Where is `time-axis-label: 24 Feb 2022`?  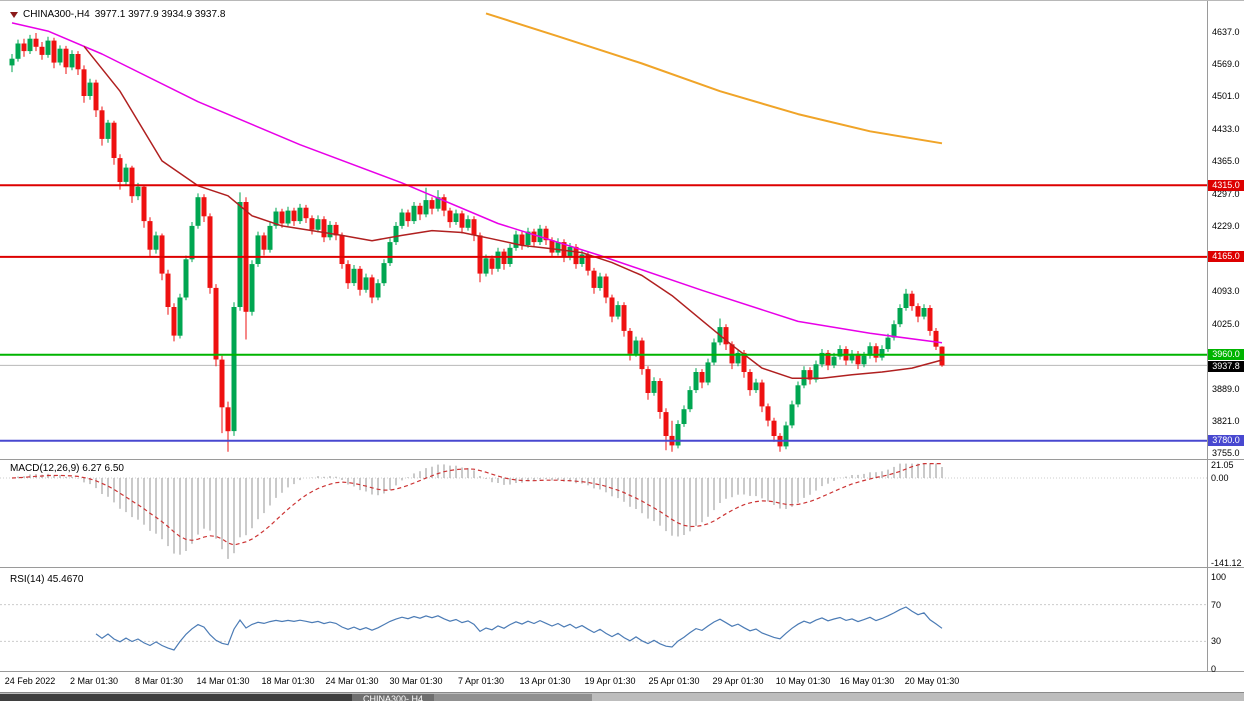 time-axis-label: 24 Feb 2022 is located at coordinates (30, 681).